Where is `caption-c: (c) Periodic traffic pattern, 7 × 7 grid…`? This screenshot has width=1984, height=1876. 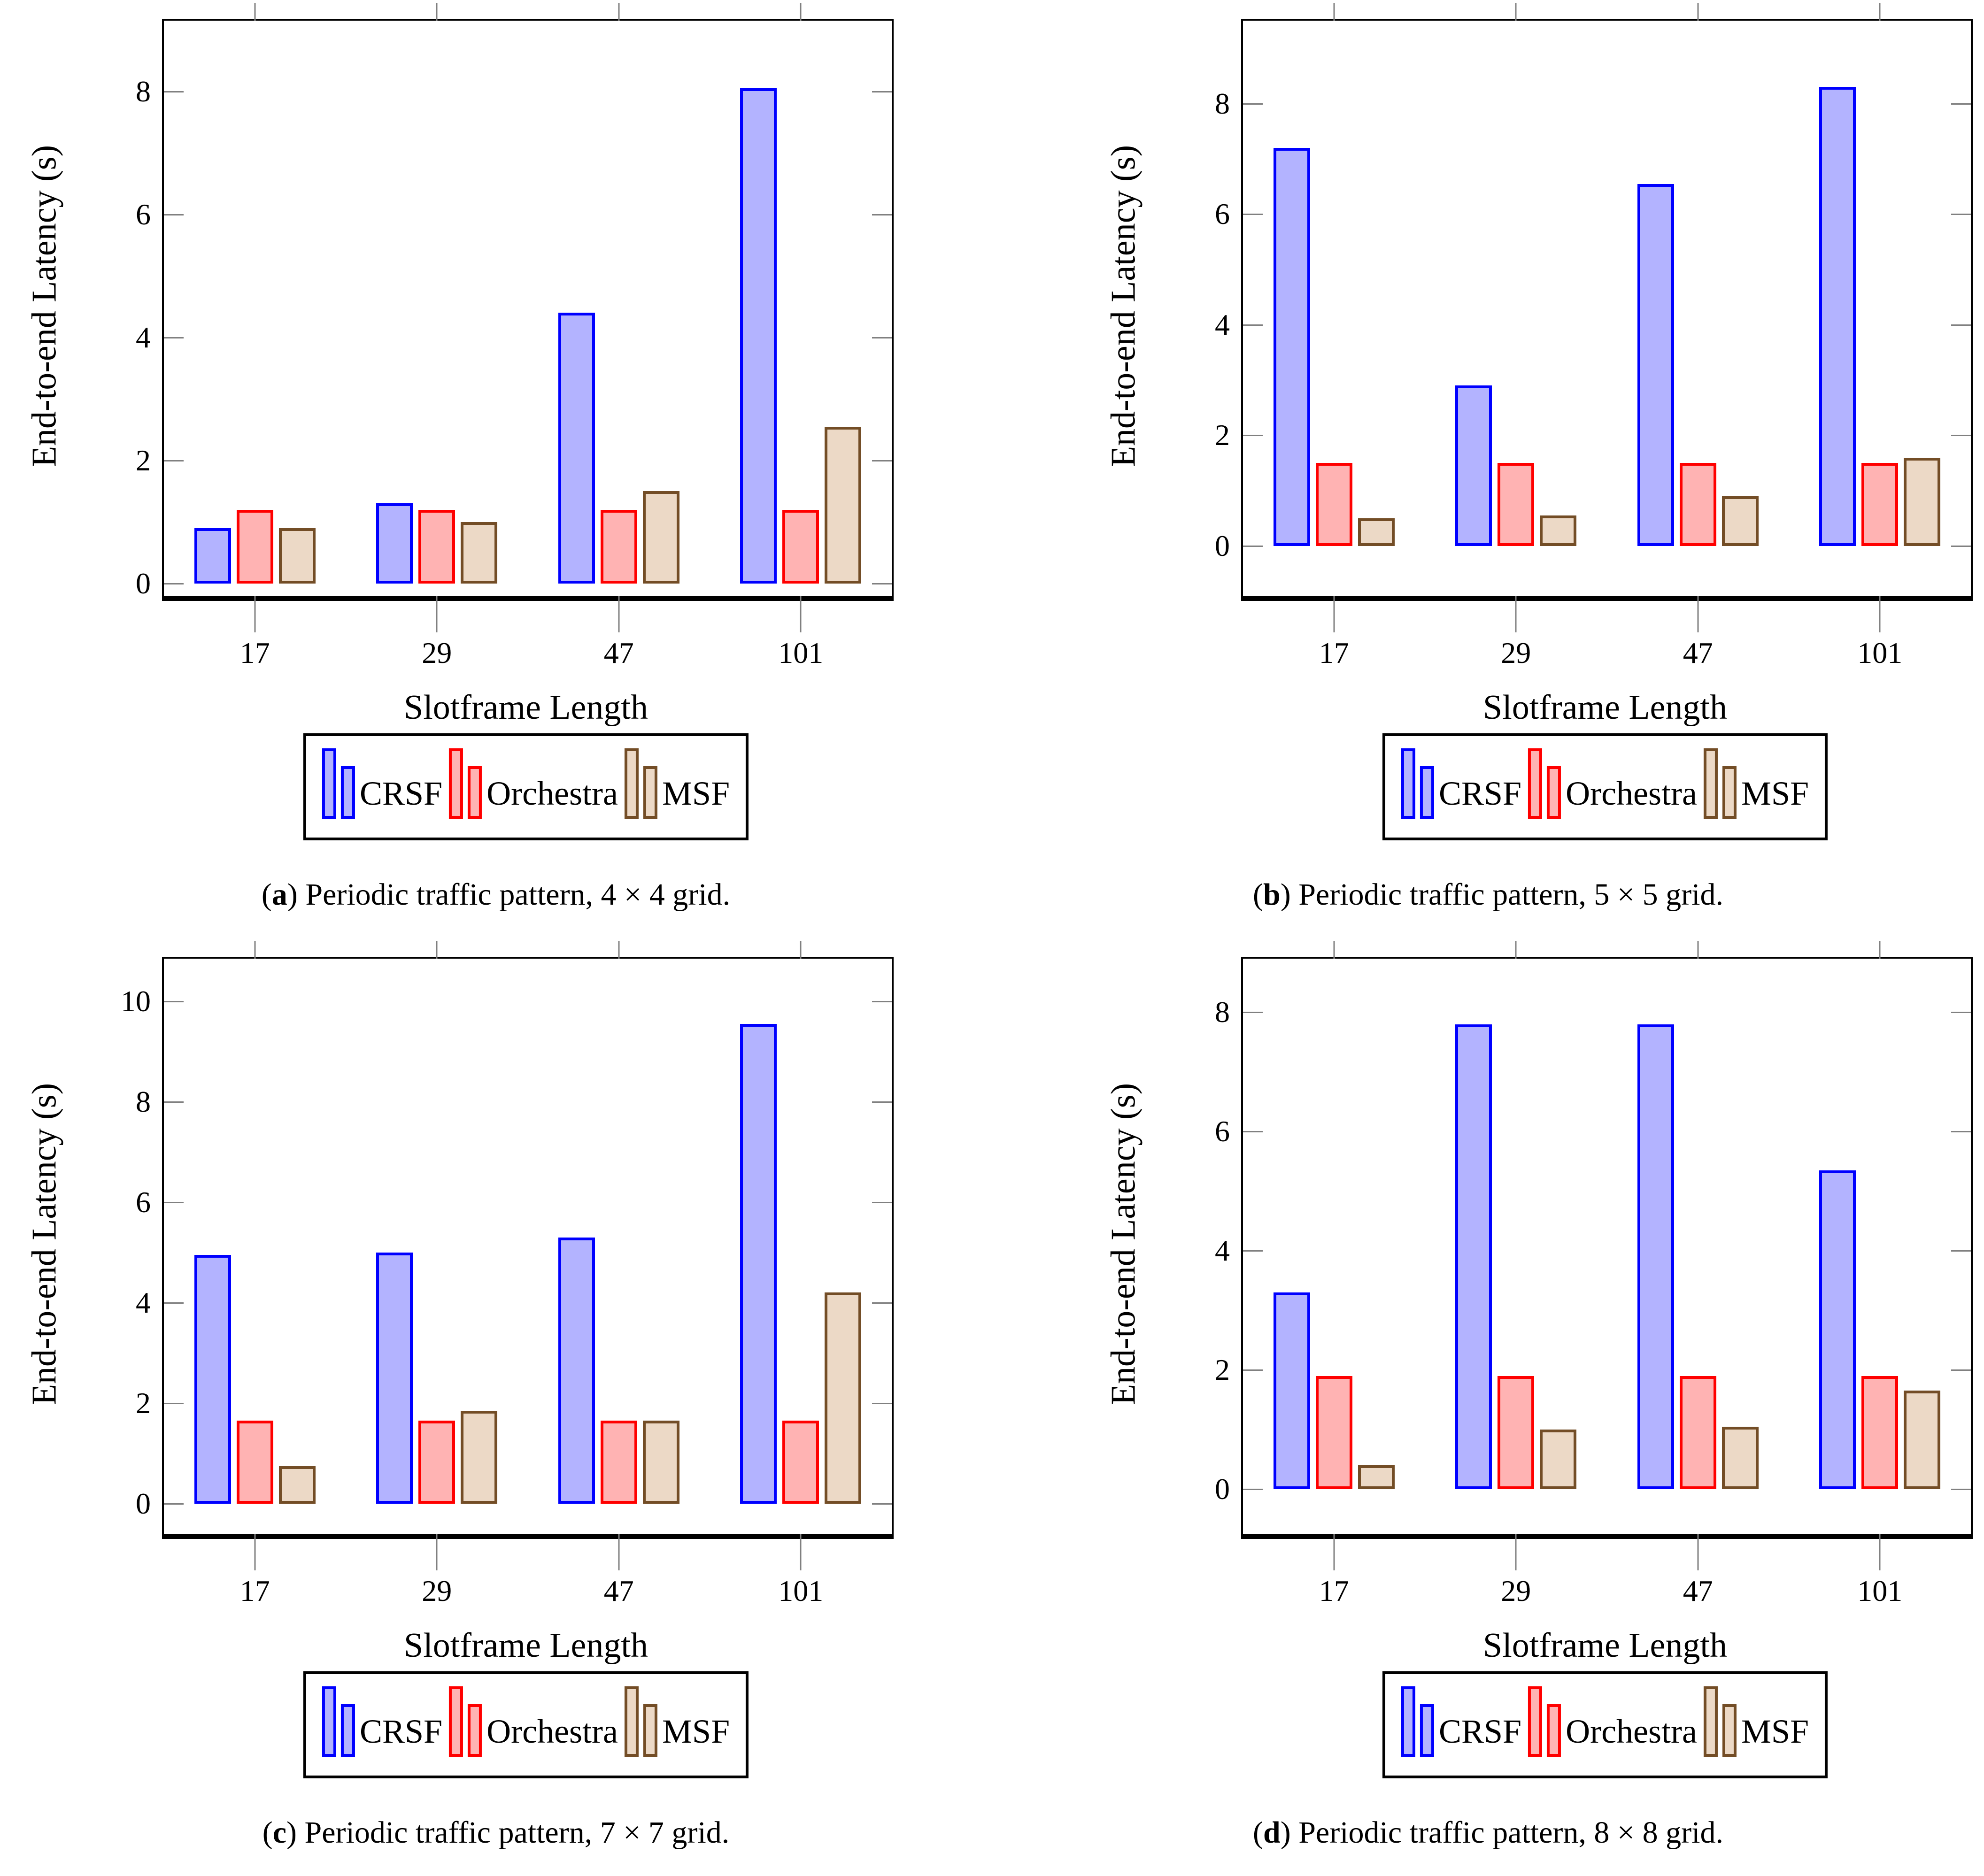 caption-c: (c) Periodic traffic pattern, 7 × 7 grid… is located at coordinates (496, 1833).